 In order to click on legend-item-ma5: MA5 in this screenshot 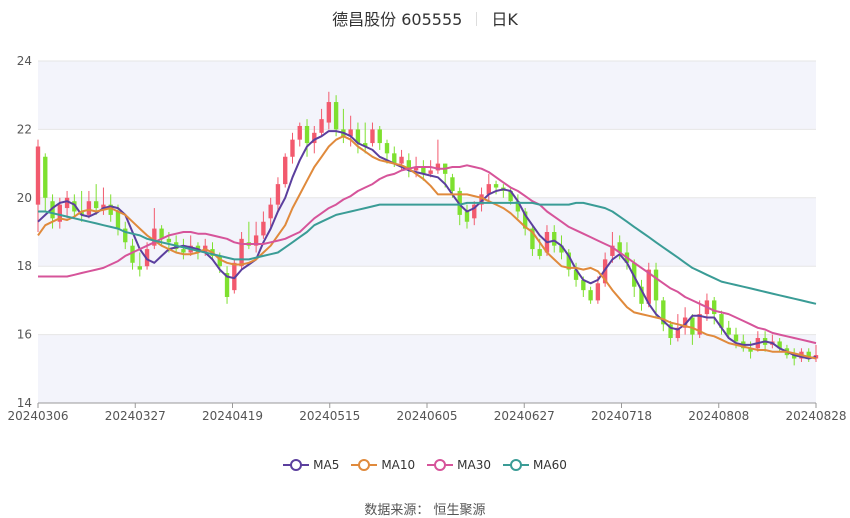, I will do `click(311, 465)`.